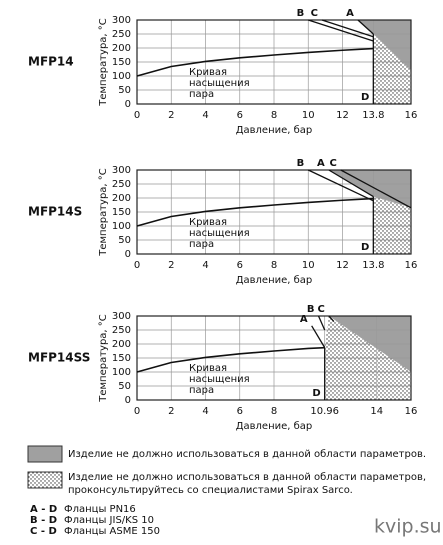 The image size is (443, 545). I want to click on region-dots, so click(392, 69).